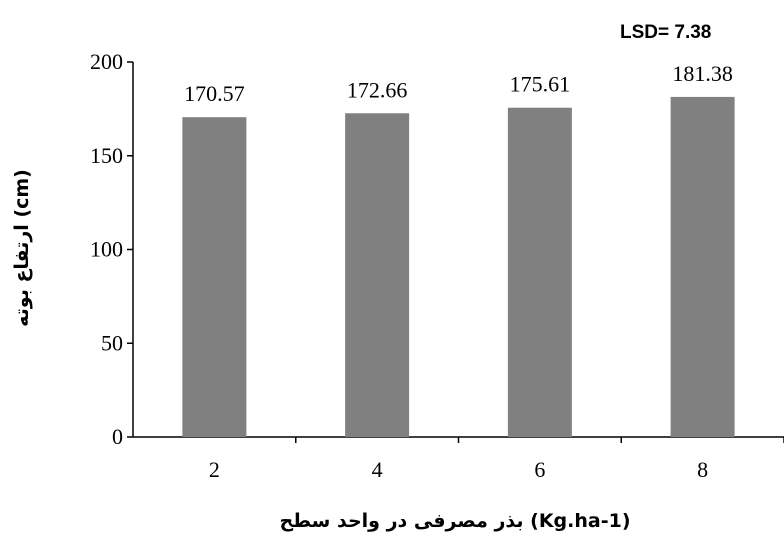 The image size is (784, 537). Describe the element at coordinates (377, 469) in the screenshot. I see `x-tick-label: 4` at that location.